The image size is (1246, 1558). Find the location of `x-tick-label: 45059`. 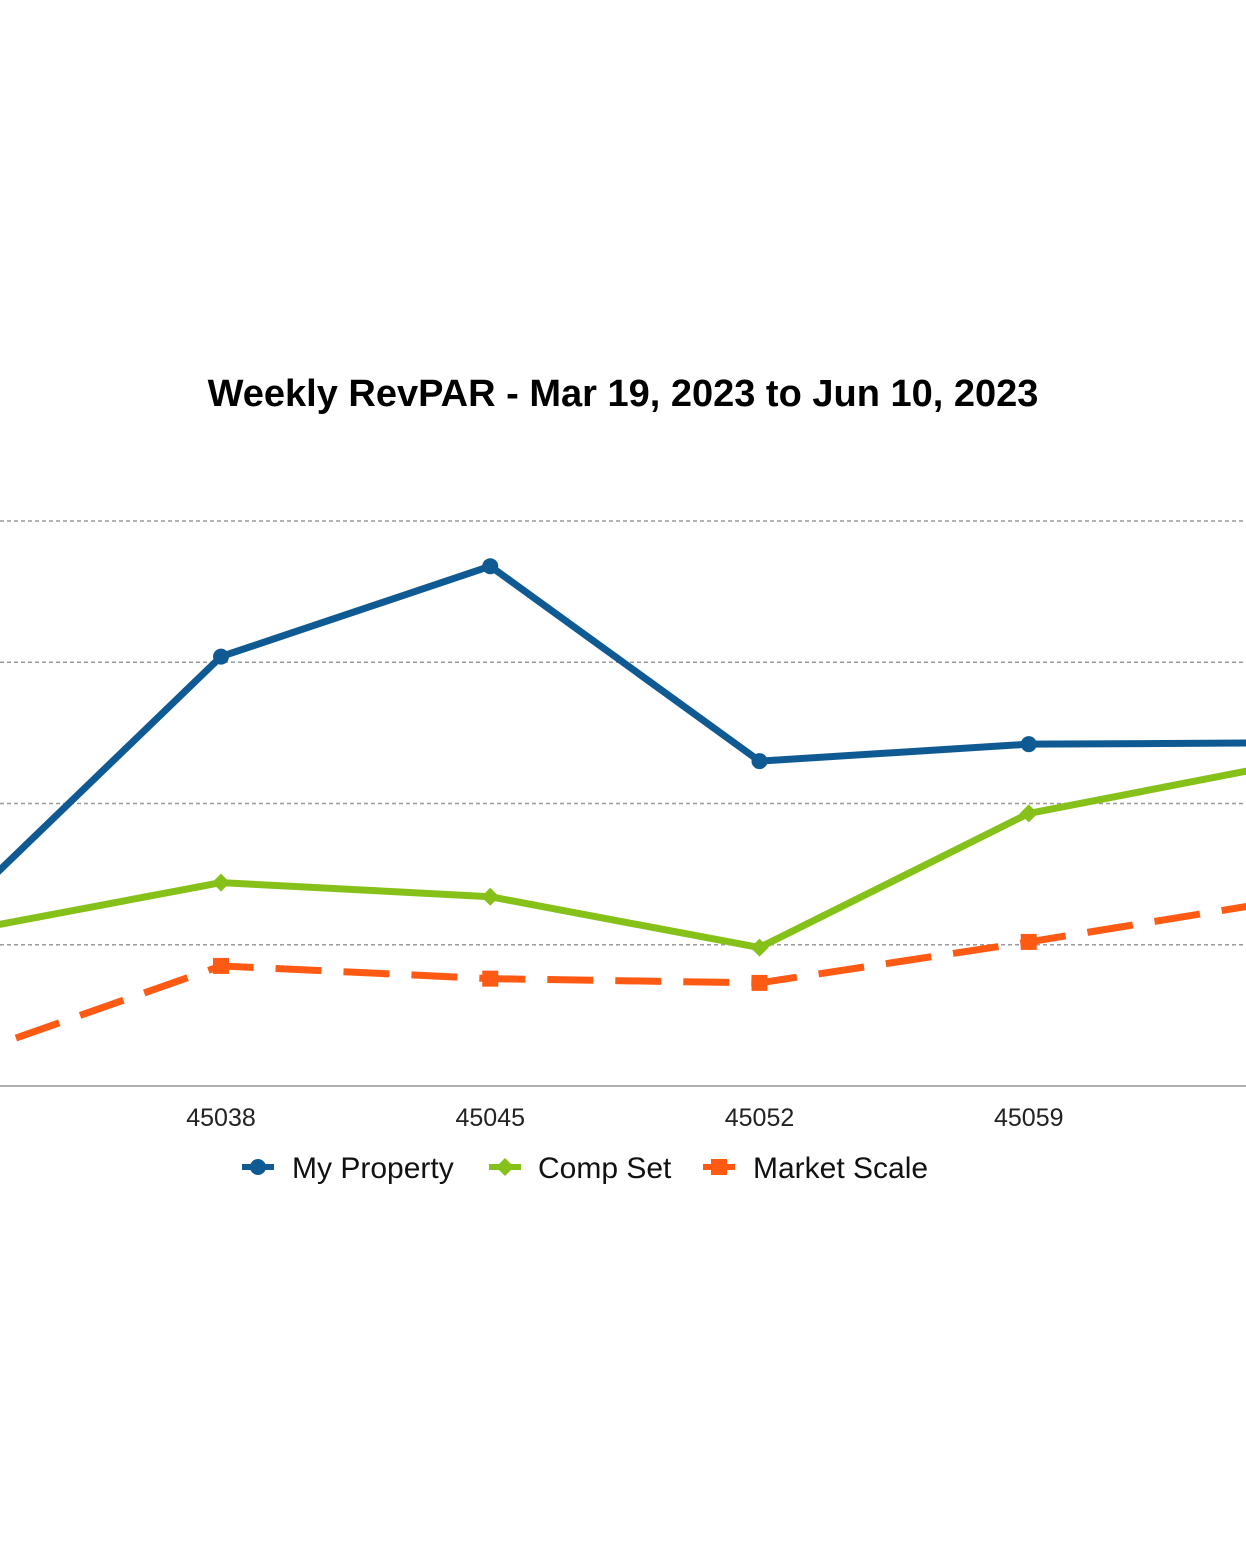

x-tick-label: 45059 is located at coordinates (1029, 1118).